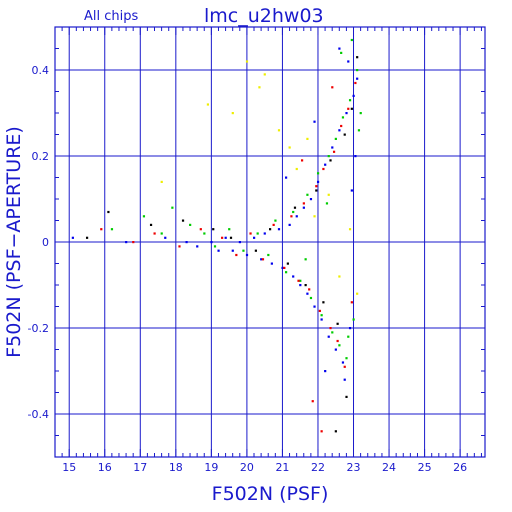 This screenshot has height=512, width=512. I want to click on x-tick-label: 15, so click(69, 467).